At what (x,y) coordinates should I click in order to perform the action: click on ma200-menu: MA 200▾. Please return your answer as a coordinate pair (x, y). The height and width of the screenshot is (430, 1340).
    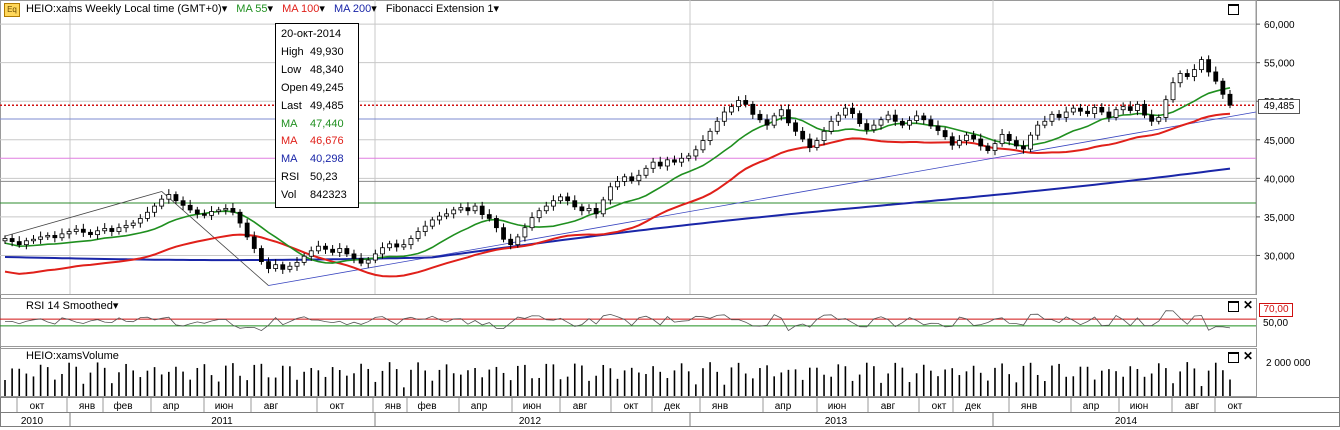
    Looking at the image, I should click on (355, 9).